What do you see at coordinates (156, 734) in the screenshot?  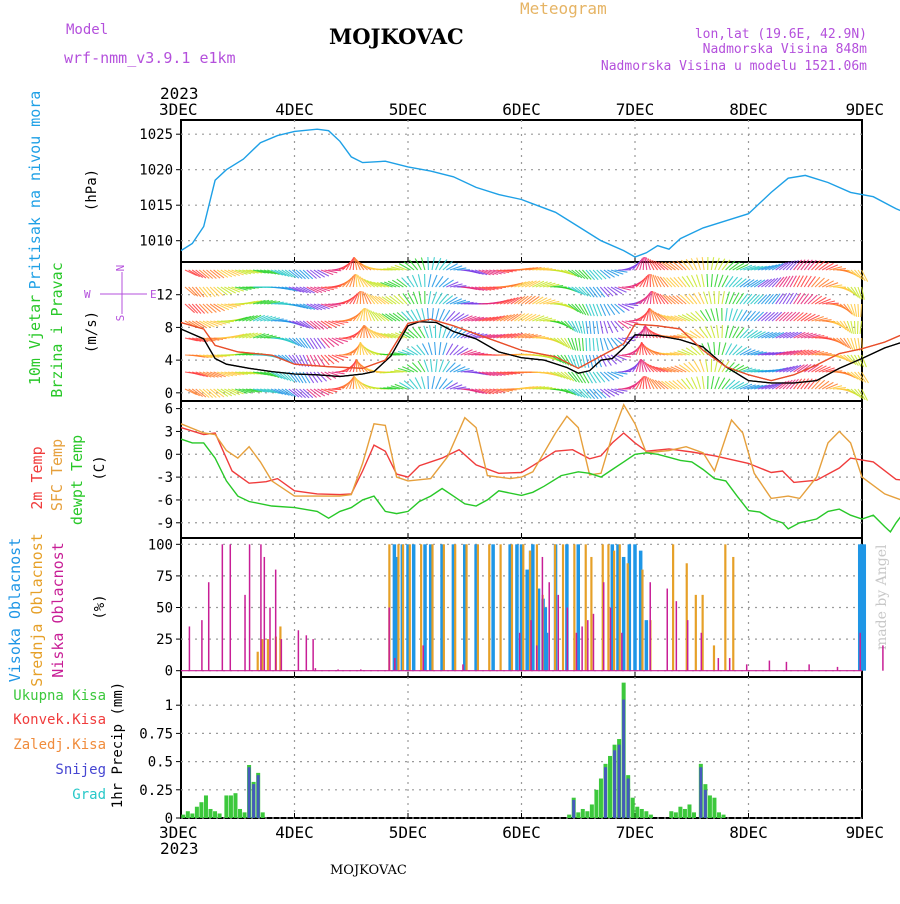 I see `y-tick-label: 0.75` at bounding box center [156, 734].